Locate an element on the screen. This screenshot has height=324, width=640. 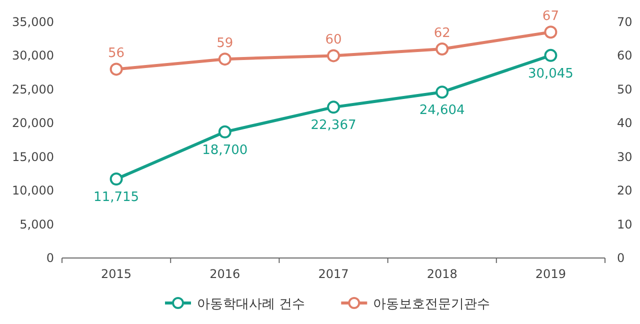
y2-tick-label: 0 is located at coordinates (621, 258).